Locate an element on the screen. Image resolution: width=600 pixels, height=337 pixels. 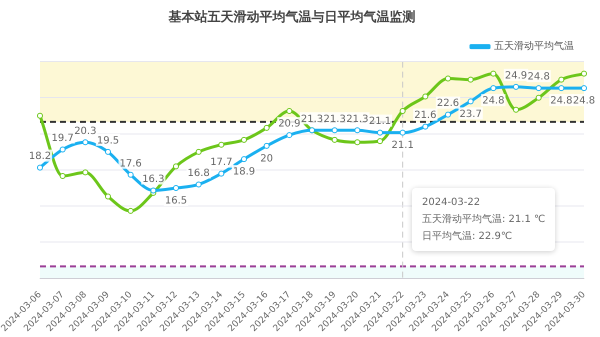
data-label: 20.9 is located at coordinates (289, 124).